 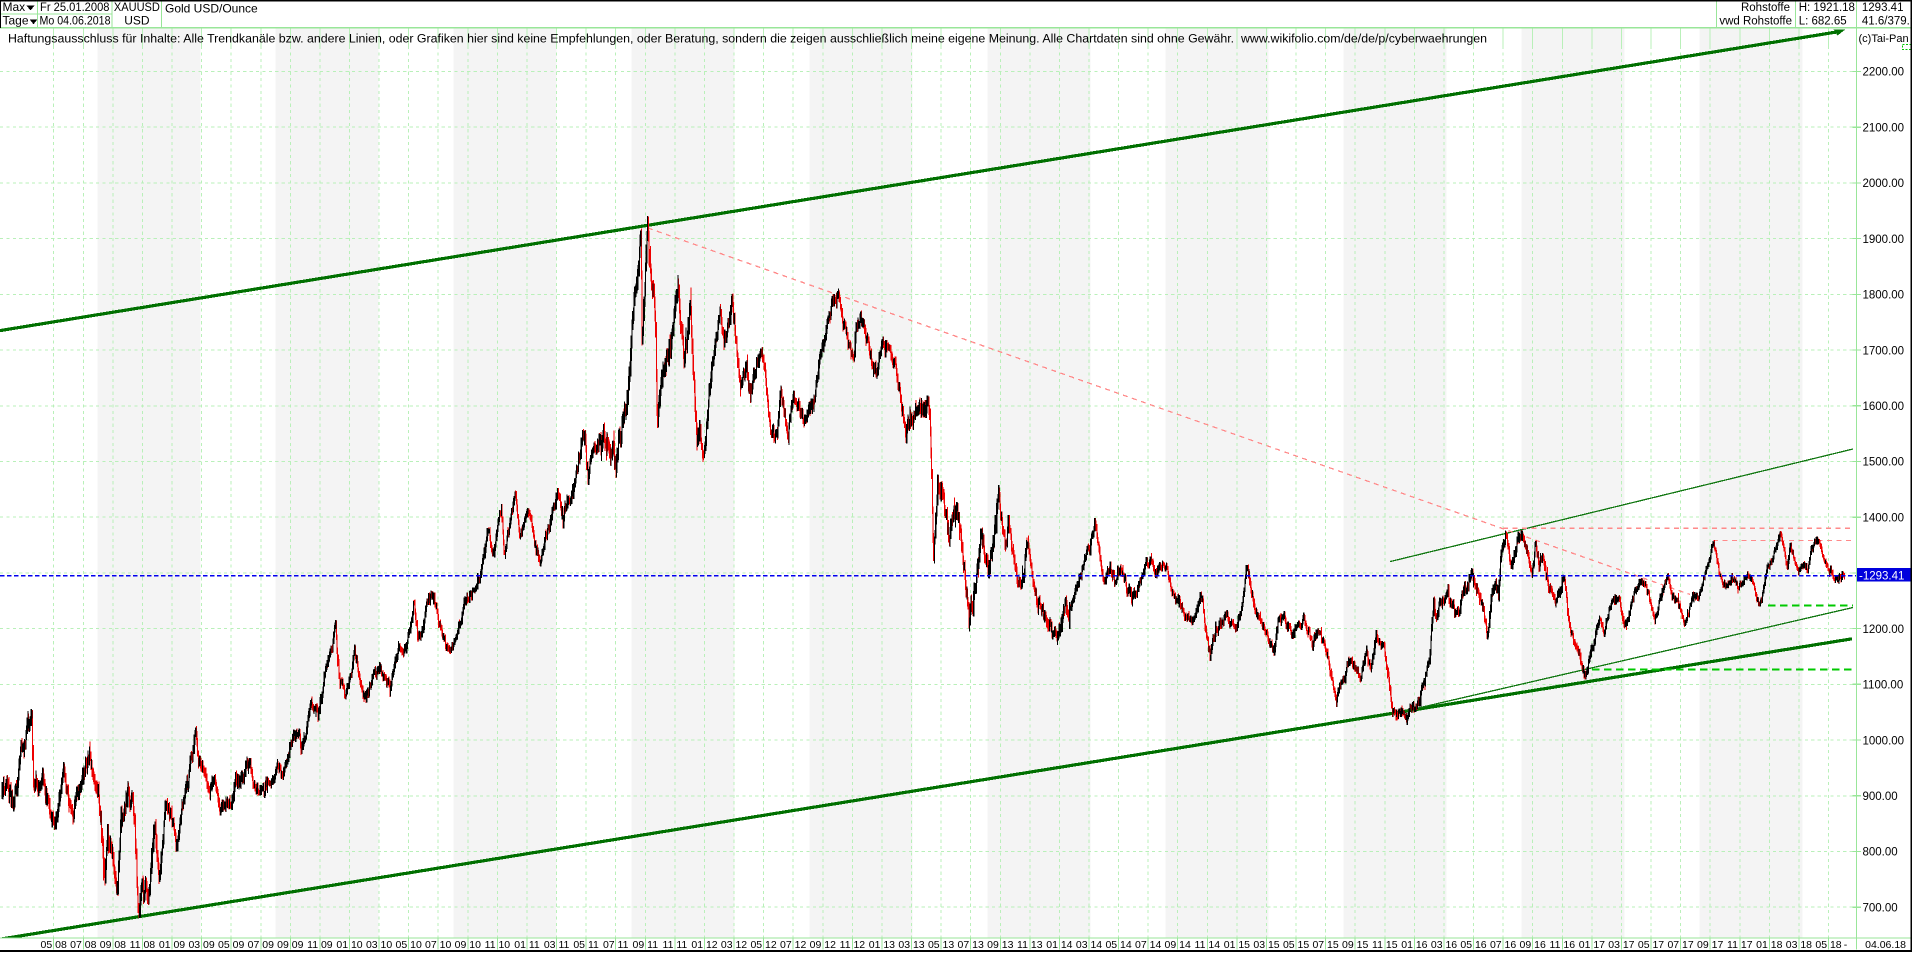 What do you see at coordinates (1059, 945) in the screenshot?
I see `svg-text: 01 14` at bounding box center [1059, 945].